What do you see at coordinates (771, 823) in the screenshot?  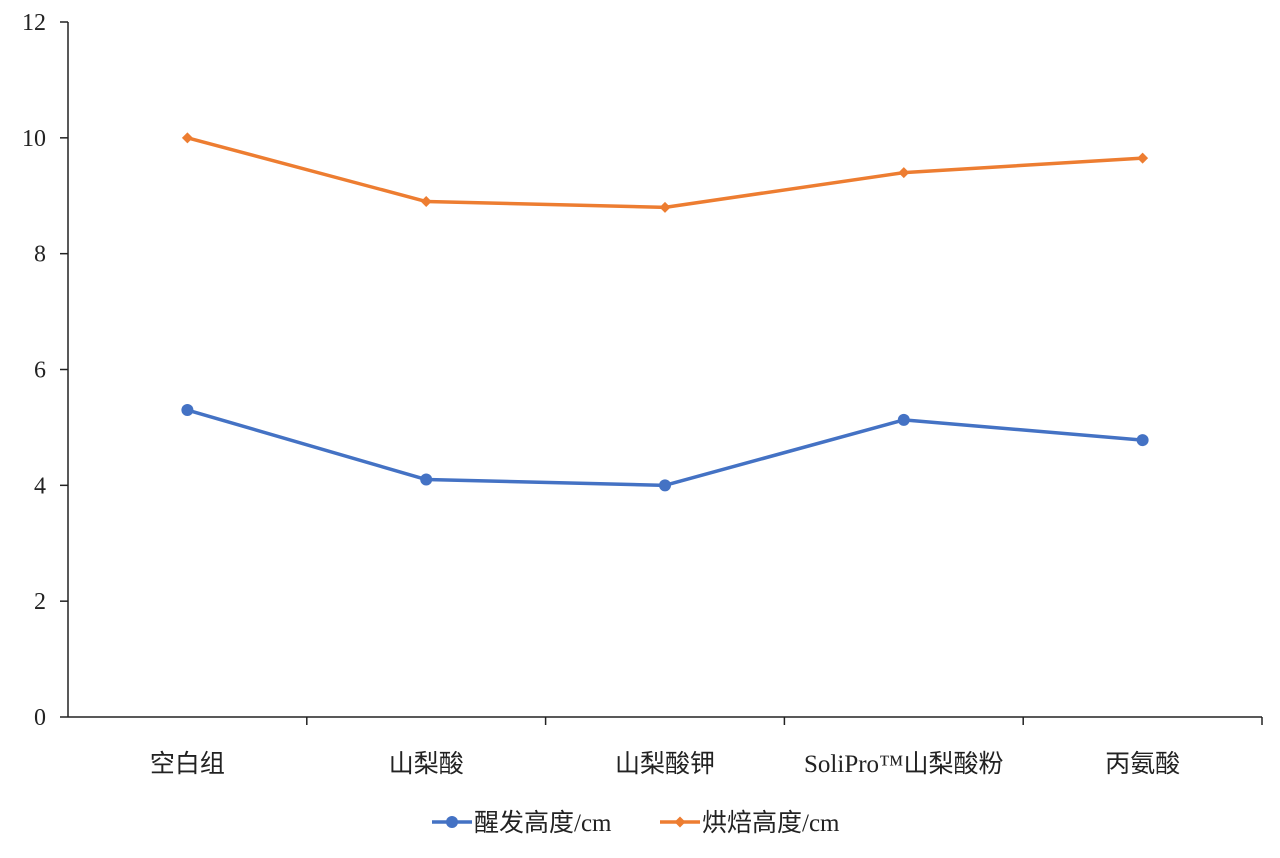 I see `legend-label-2: 烘焙高度/cm` at bounding box center [771, 823].